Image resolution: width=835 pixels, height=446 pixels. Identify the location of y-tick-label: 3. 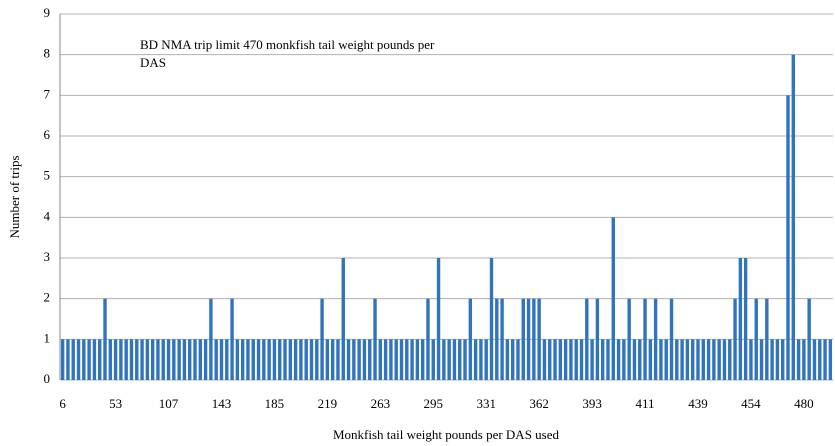
(47, 256).